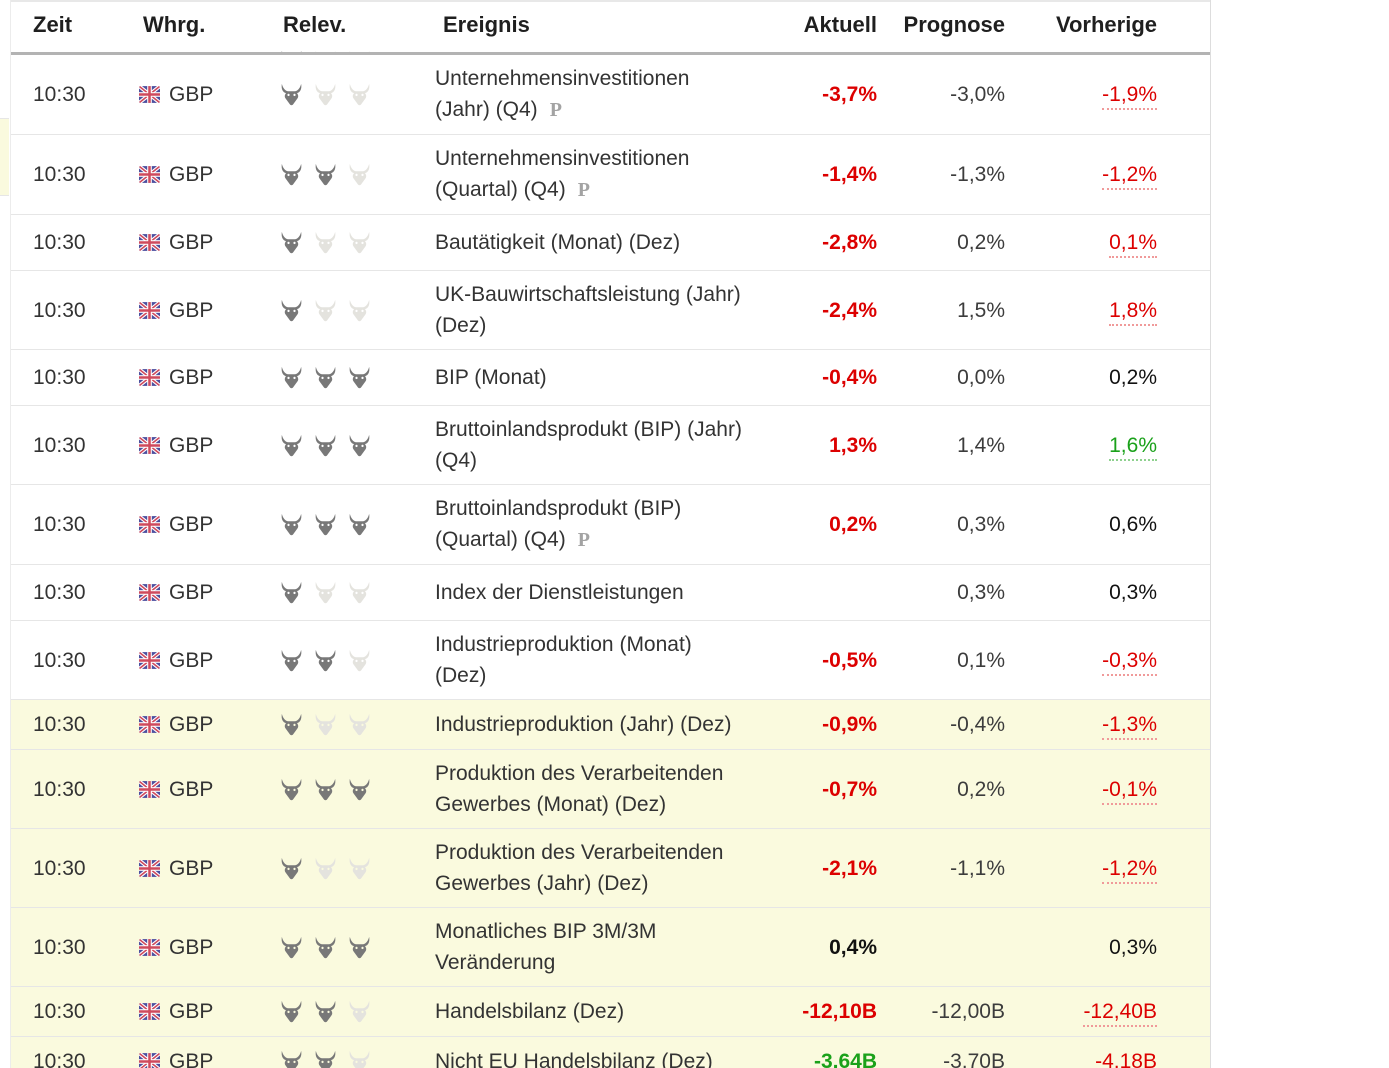 This screenshot has height=1068, width=1389. I want to click on event-name: Monatliches BIP 3M/3M Veränderung, so click(611, 947).